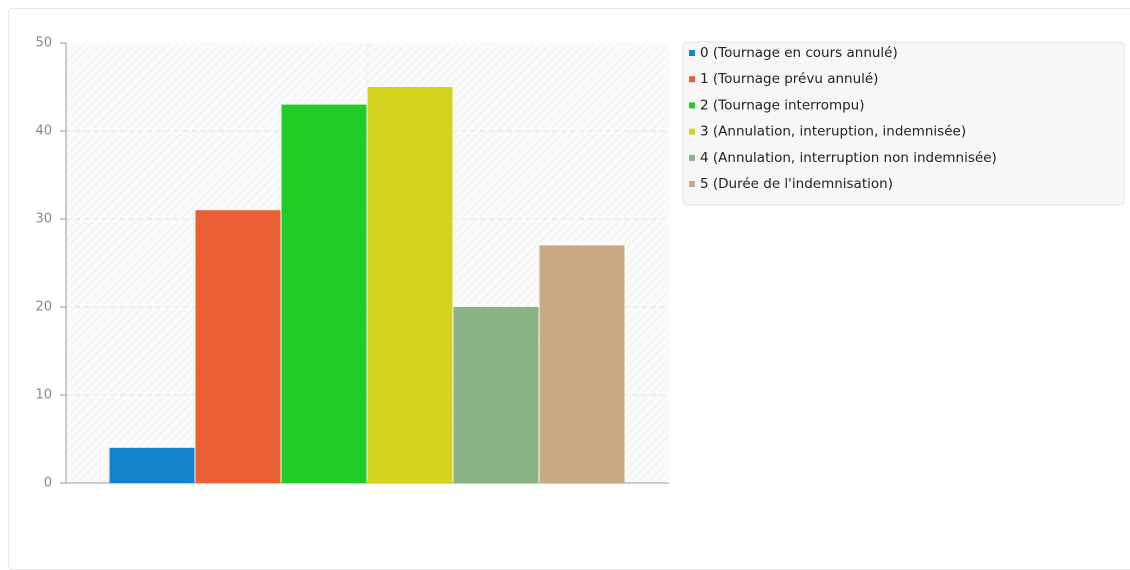 The width and height of the screenshot is (1130, 570). Describe the element at coordinates (43, 307) in the screenshot. I see `y-tick-label: 20` at that location.